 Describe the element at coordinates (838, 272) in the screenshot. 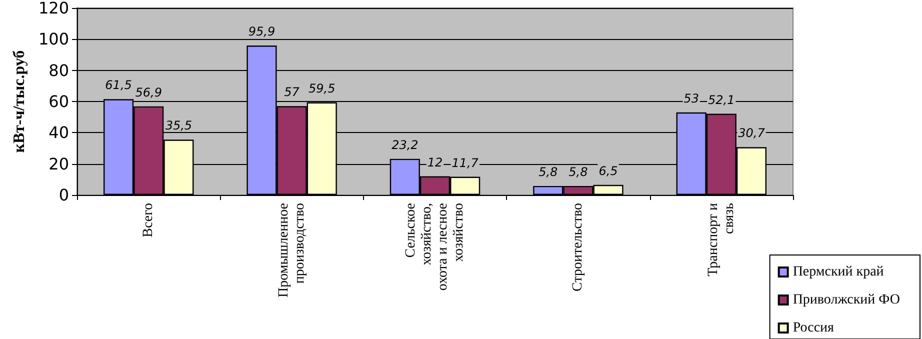

I see `legend-label: Пермский край` at that location.